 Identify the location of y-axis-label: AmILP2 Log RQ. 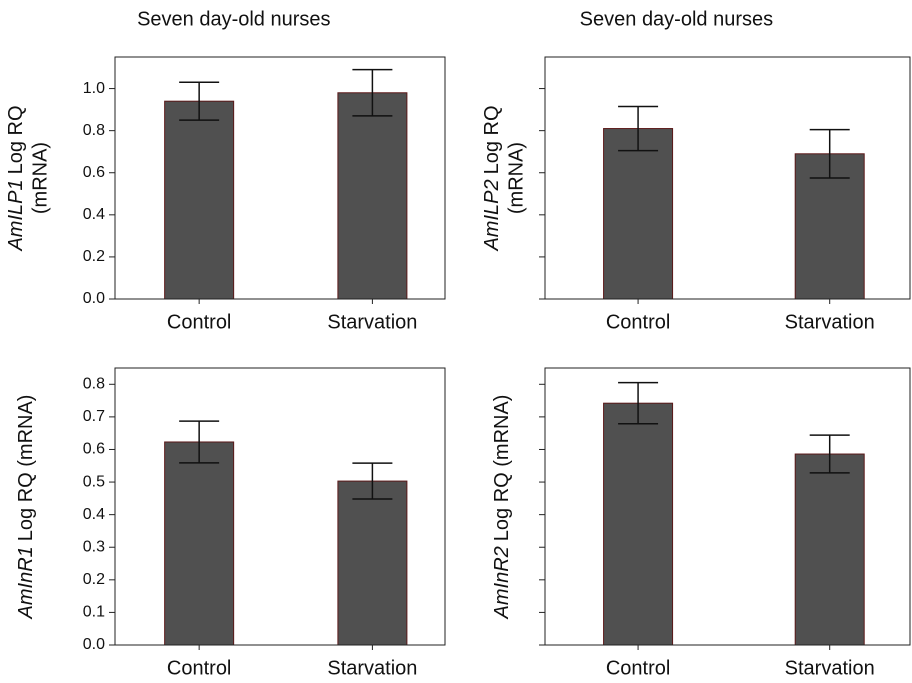
(492, 178).